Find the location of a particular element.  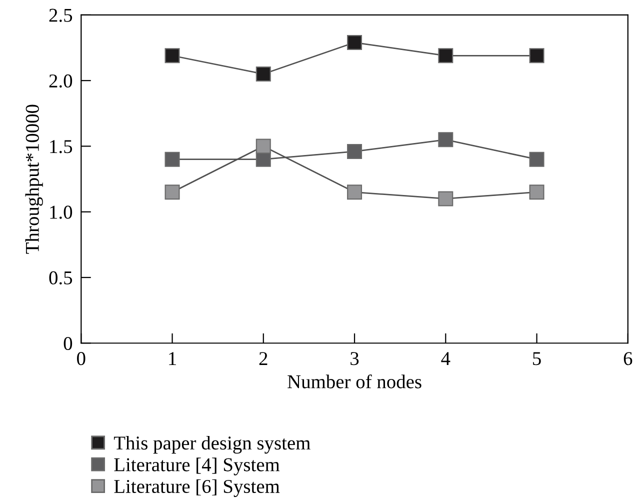

y-tick-label: 2.0 is located at coordinates (60, 81).